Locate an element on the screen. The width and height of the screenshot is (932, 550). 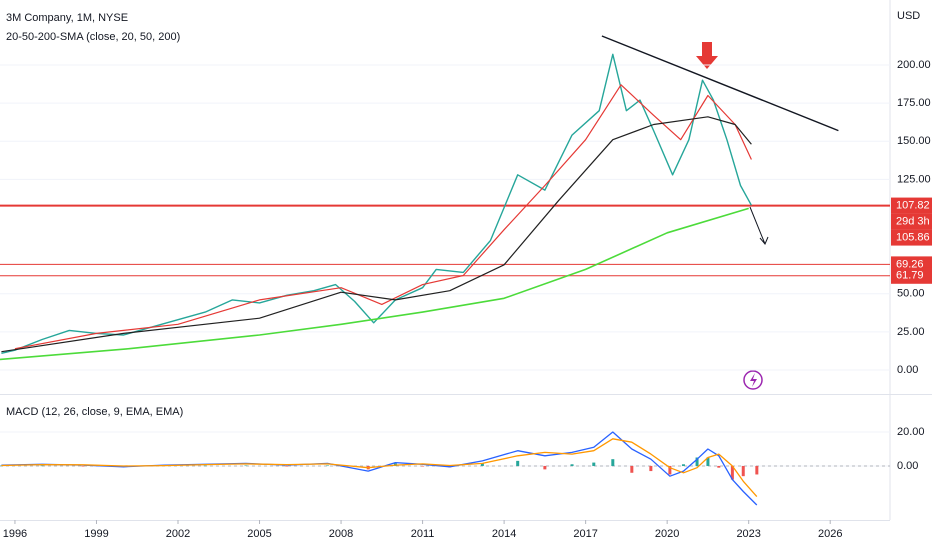
x-tick-label: 2011 is located at coordinates (423, 534).